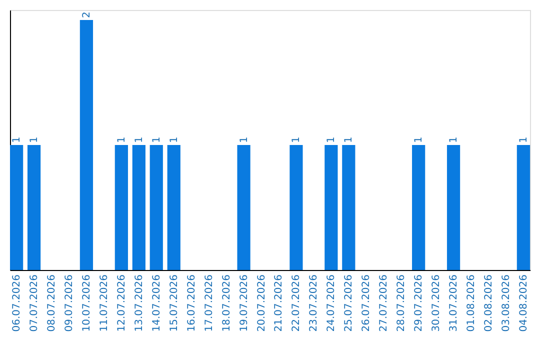 This screenshot has height=340, width=540. Describe the element at coordinates (86, 303) in the screenshot. I see `x-tick-label: 10.07.2026` at that location.